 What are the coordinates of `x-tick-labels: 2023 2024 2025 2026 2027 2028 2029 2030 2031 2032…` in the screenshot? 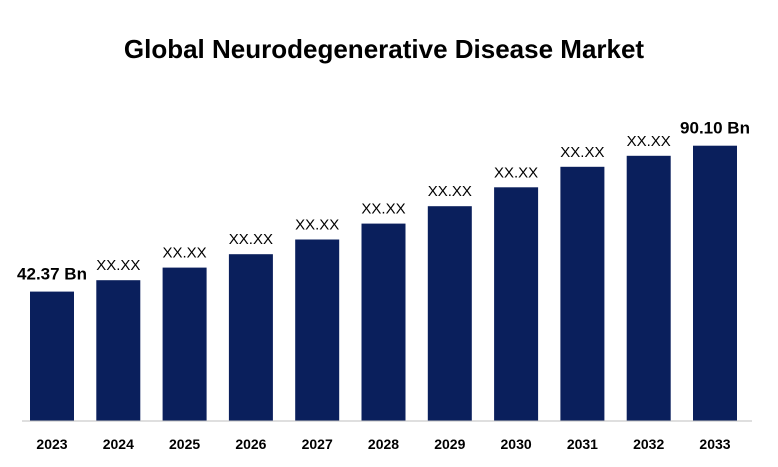 It's located at (383, 444).